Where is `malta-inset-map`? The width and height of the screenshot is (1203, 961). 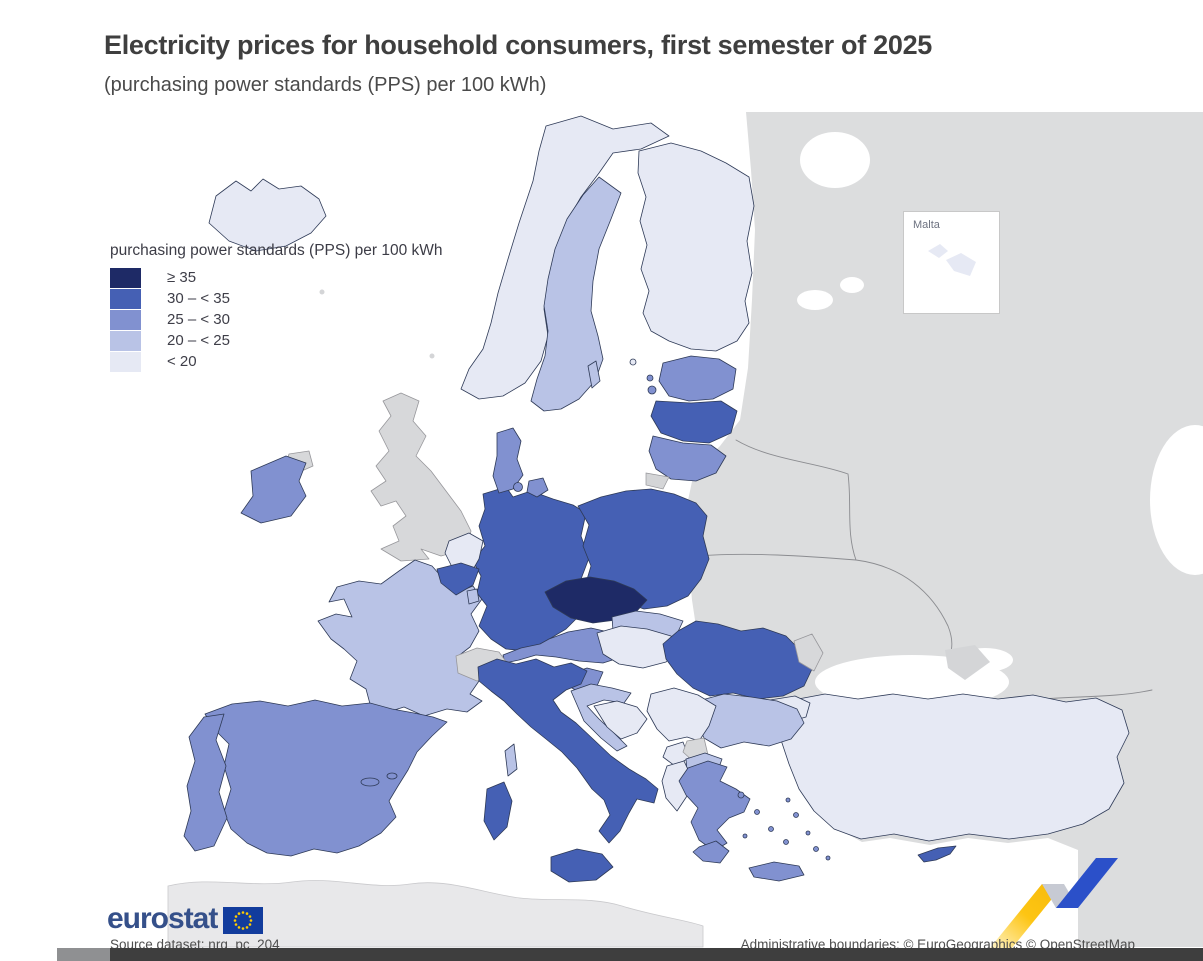 malta-inset-map is located at coordinates (952, 260).